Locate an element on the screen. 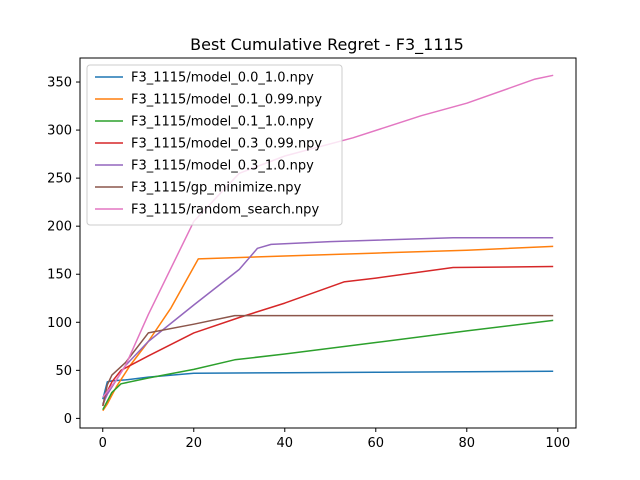 This screenshot has height=480, width=640. legend-label: F3_1115/gp_minimize.npy is located at coordinates (216, 188).